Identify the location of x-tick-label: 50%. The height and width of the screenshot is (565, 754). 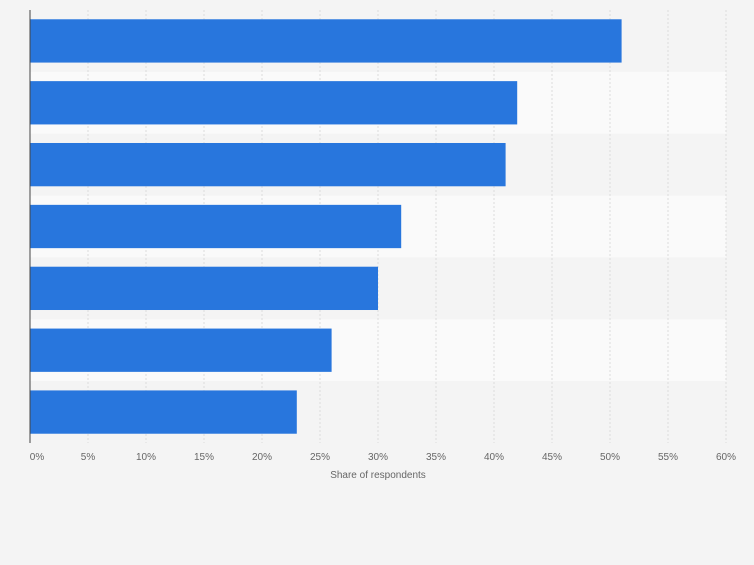
(610, 457).